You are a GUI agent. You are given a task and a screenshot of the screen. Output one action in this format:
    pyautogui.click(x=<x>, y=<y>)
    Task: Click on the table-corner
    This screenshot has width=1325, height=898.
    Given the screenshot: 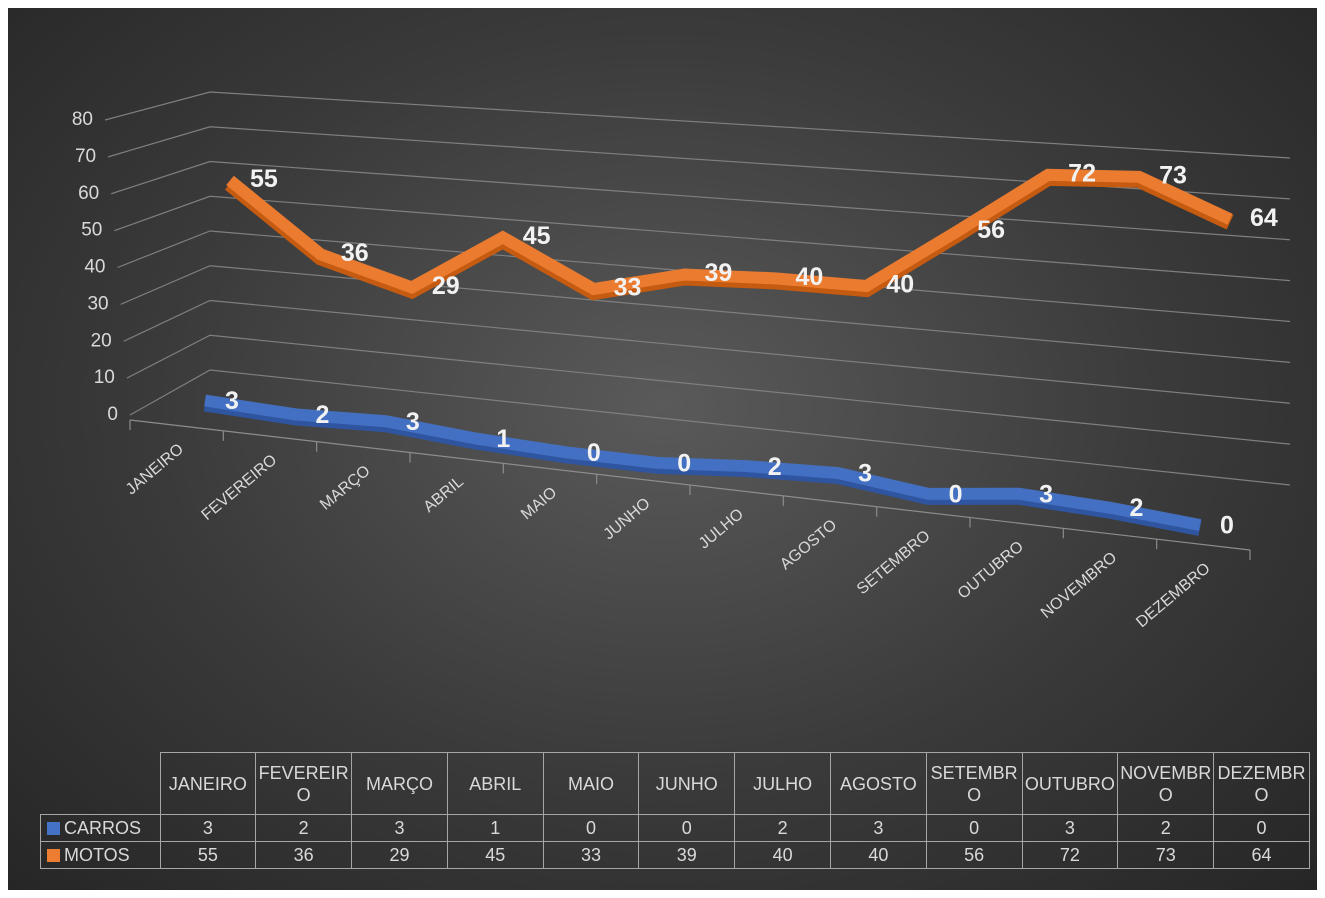 What is the action you would take?
    pyautogui.click(x=100, y=783)
    